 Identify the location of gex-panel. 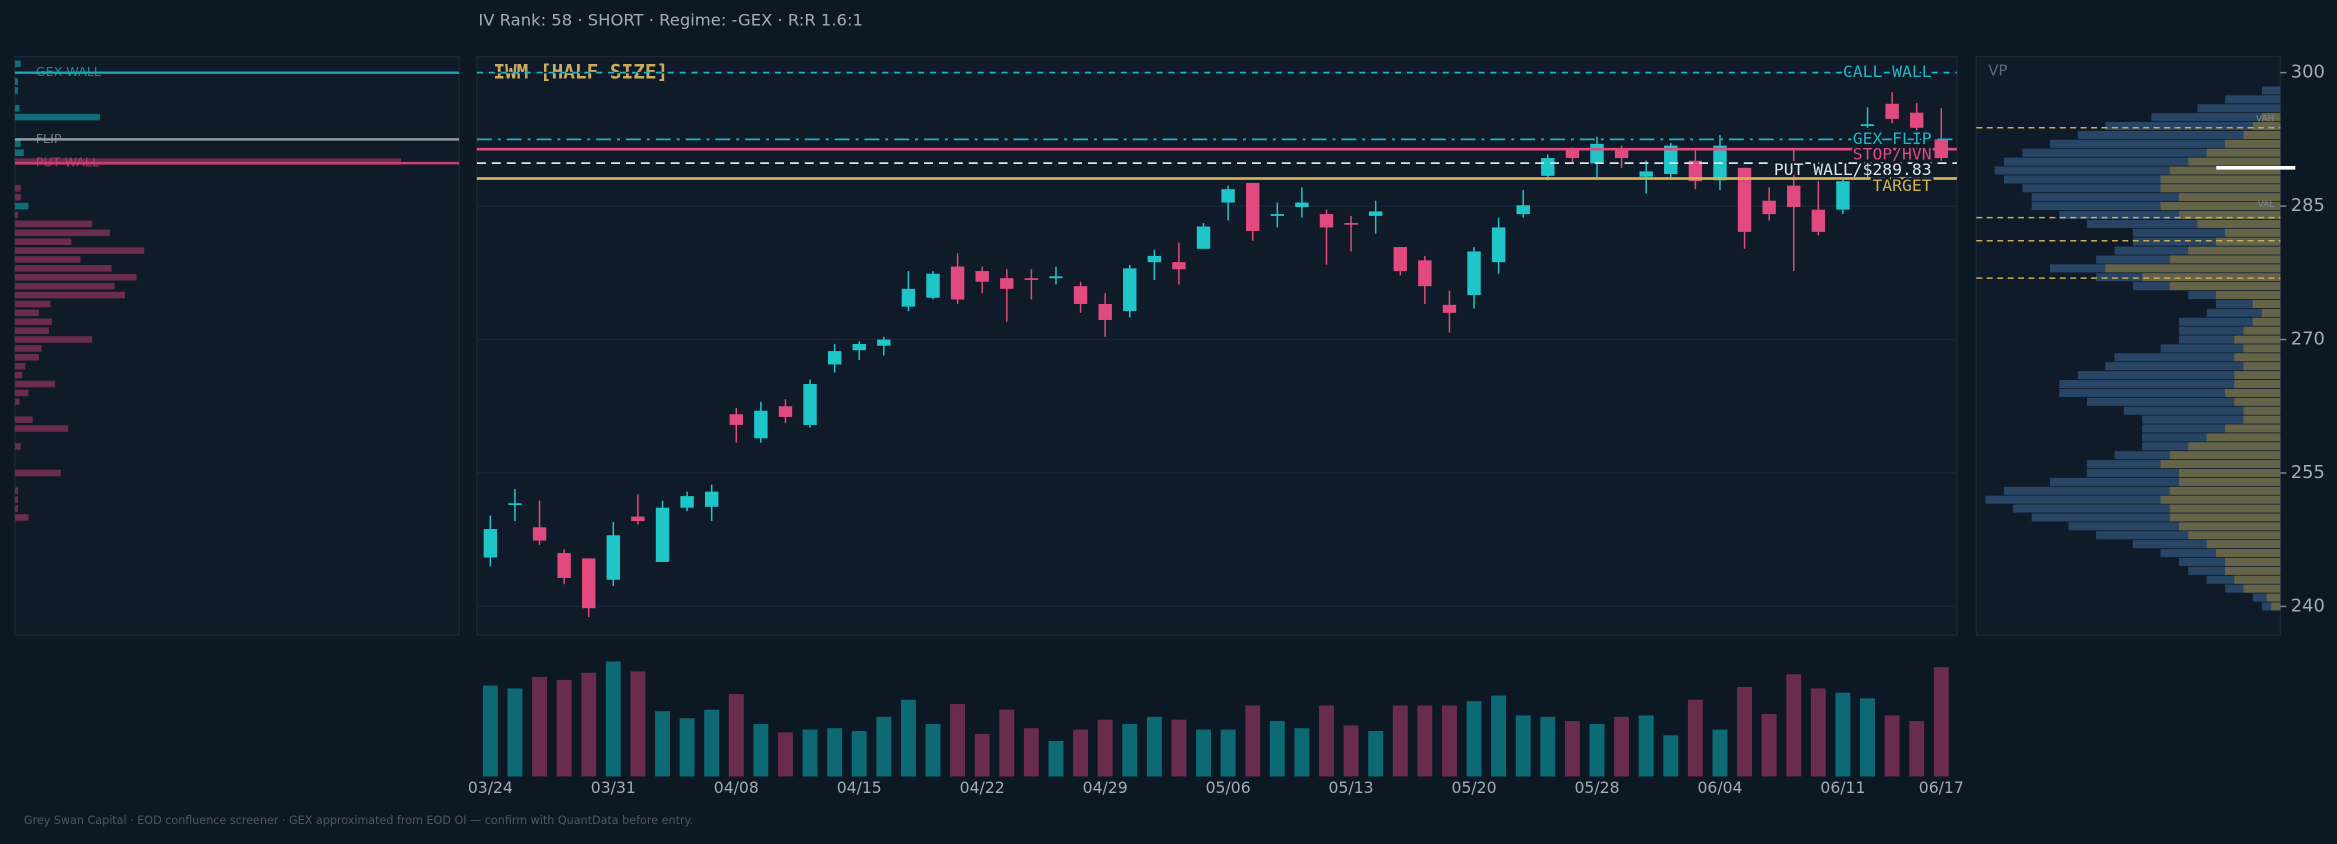
(237, 345).